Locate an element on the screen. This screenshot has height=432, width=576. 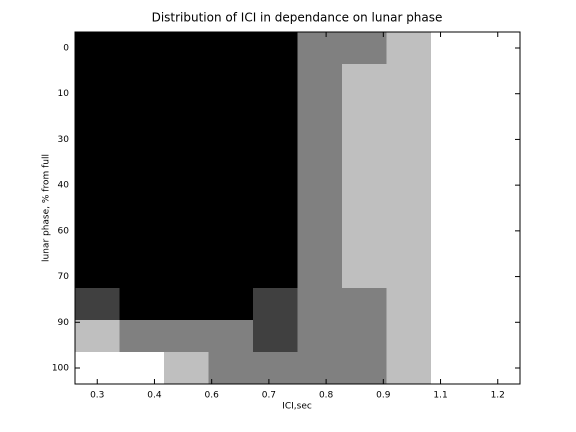
x-tick-label: 1.2 is located at coordinates (498, 396).